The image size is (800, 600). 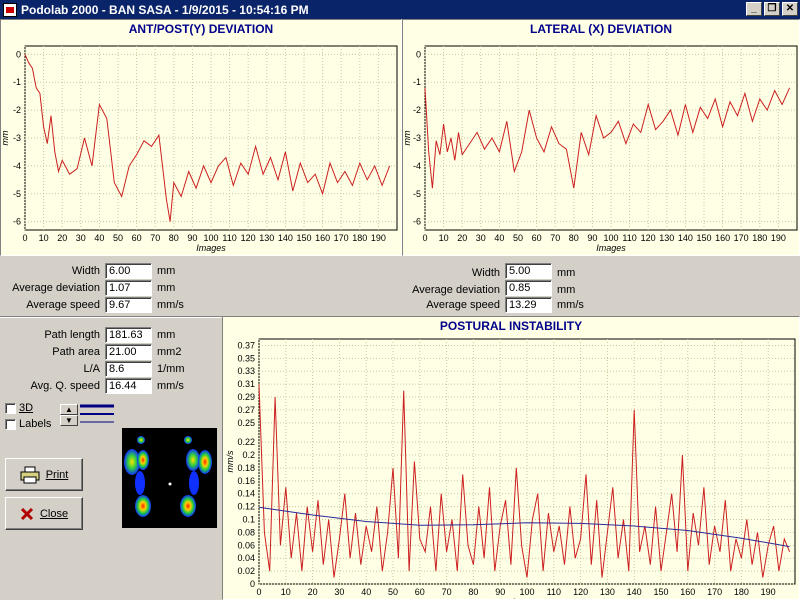 What do you see at coordinates (171, 369) in the screenshot?
I see `la-unit: 1/mm` at bounding box center [171, 369].